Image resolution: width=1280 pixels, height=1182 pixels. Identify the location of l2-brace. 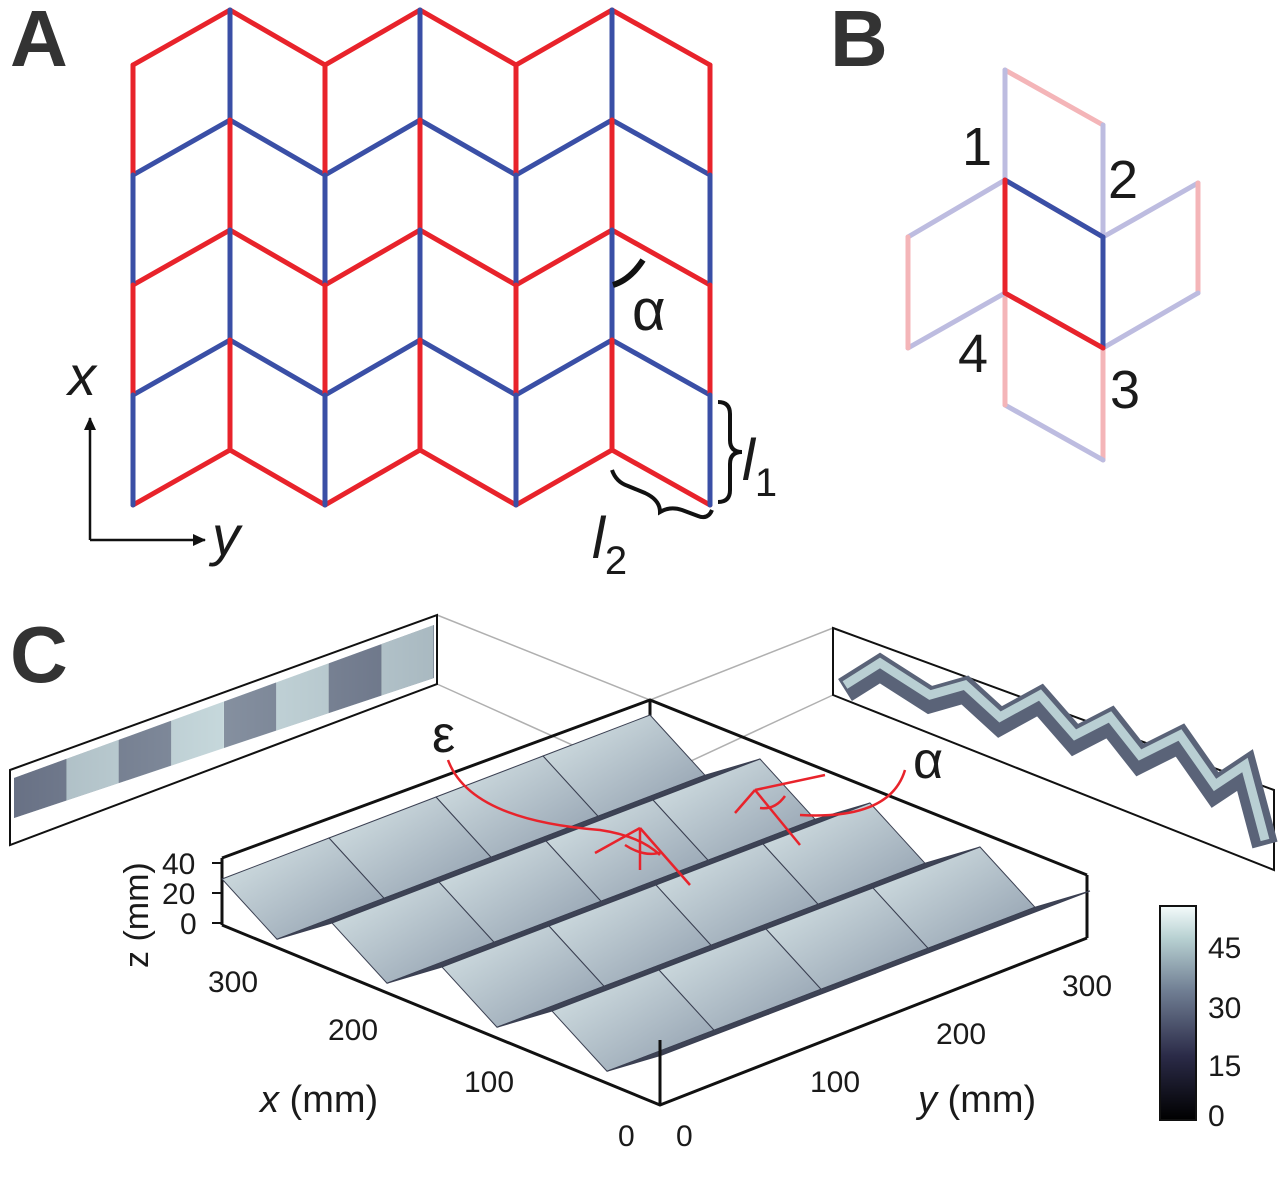
(662, 494).